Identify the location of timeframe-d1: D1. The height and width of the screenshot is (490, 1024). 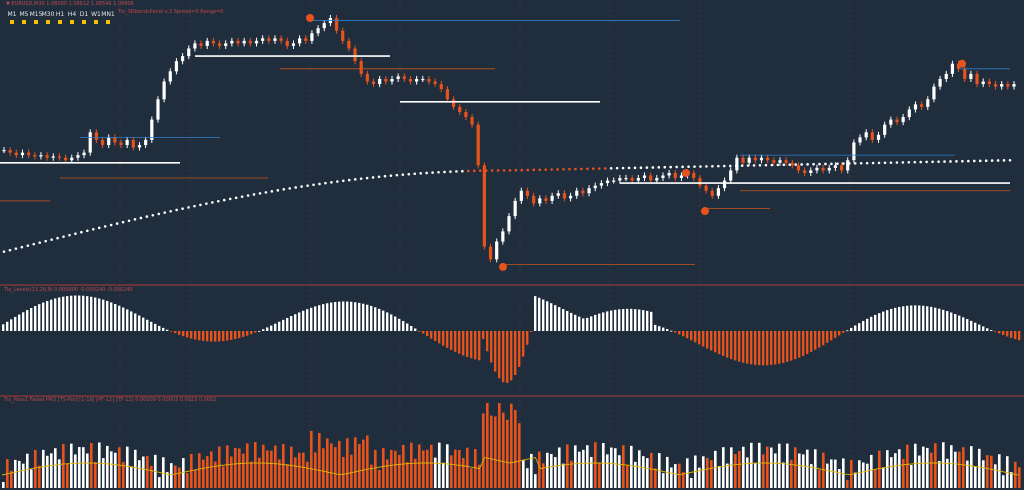
(84, 17).